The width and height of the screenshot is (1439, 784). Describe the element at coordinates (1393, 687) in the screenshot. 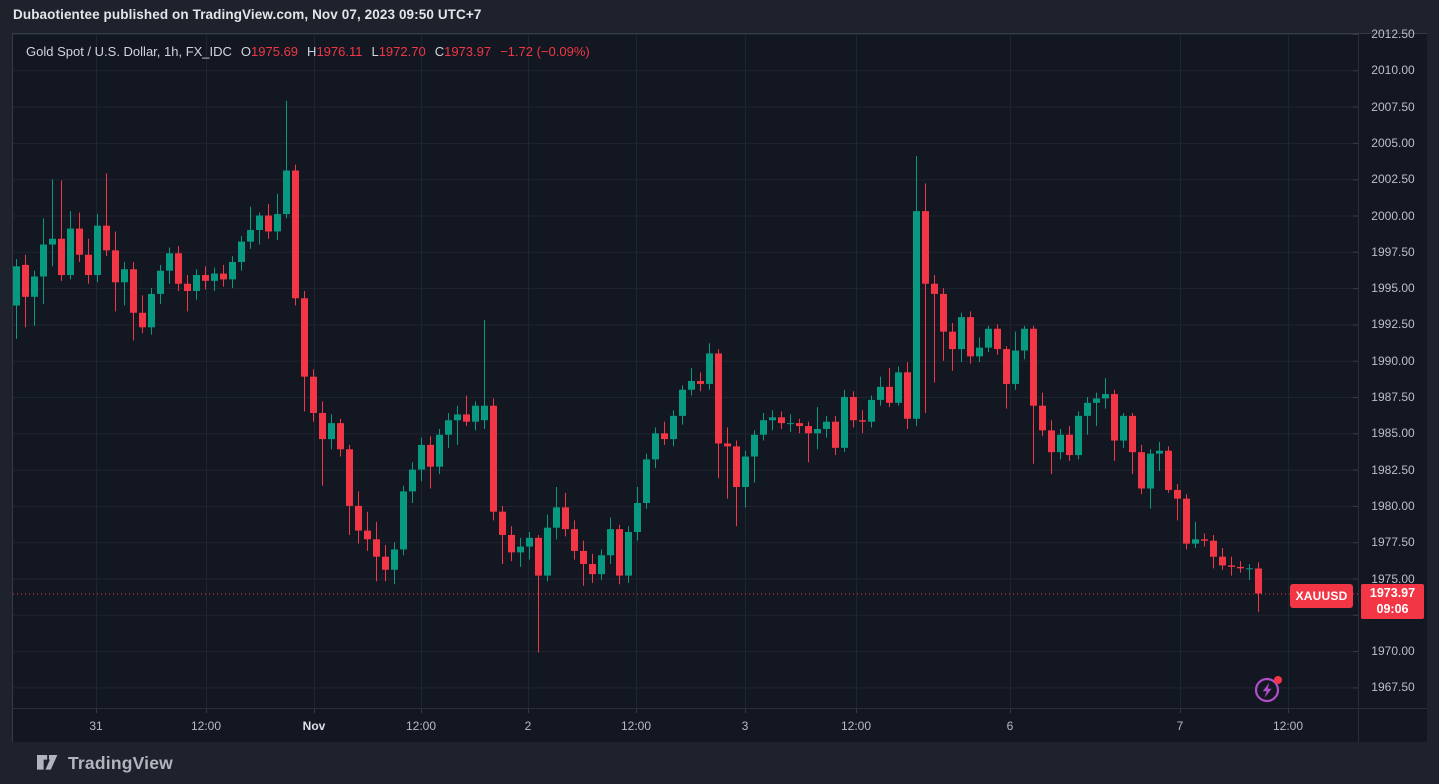

I see `price-tick-label: 1967.50` at that location.